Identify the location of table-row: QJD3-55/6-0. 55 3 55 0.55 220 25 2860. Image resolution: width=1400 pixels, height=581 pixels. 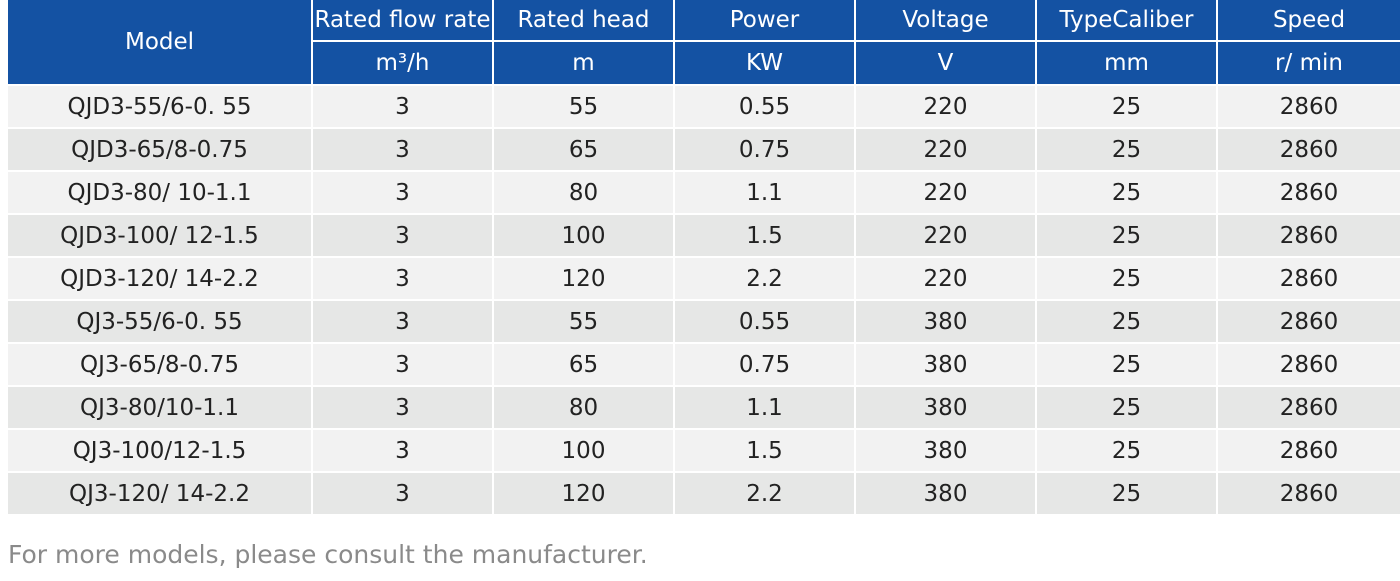
(704, 107).